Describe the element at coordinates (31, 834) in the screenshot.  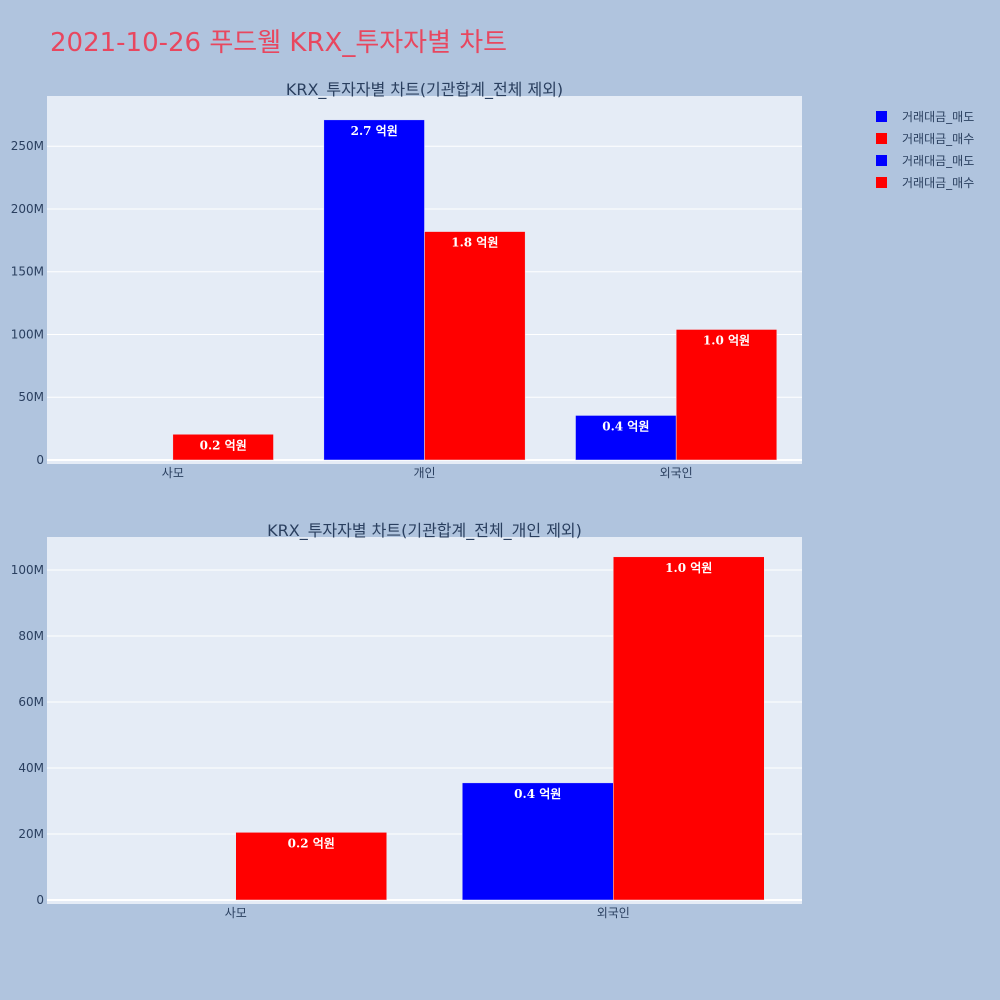
I see `y-tick-label: 20M` at that location.